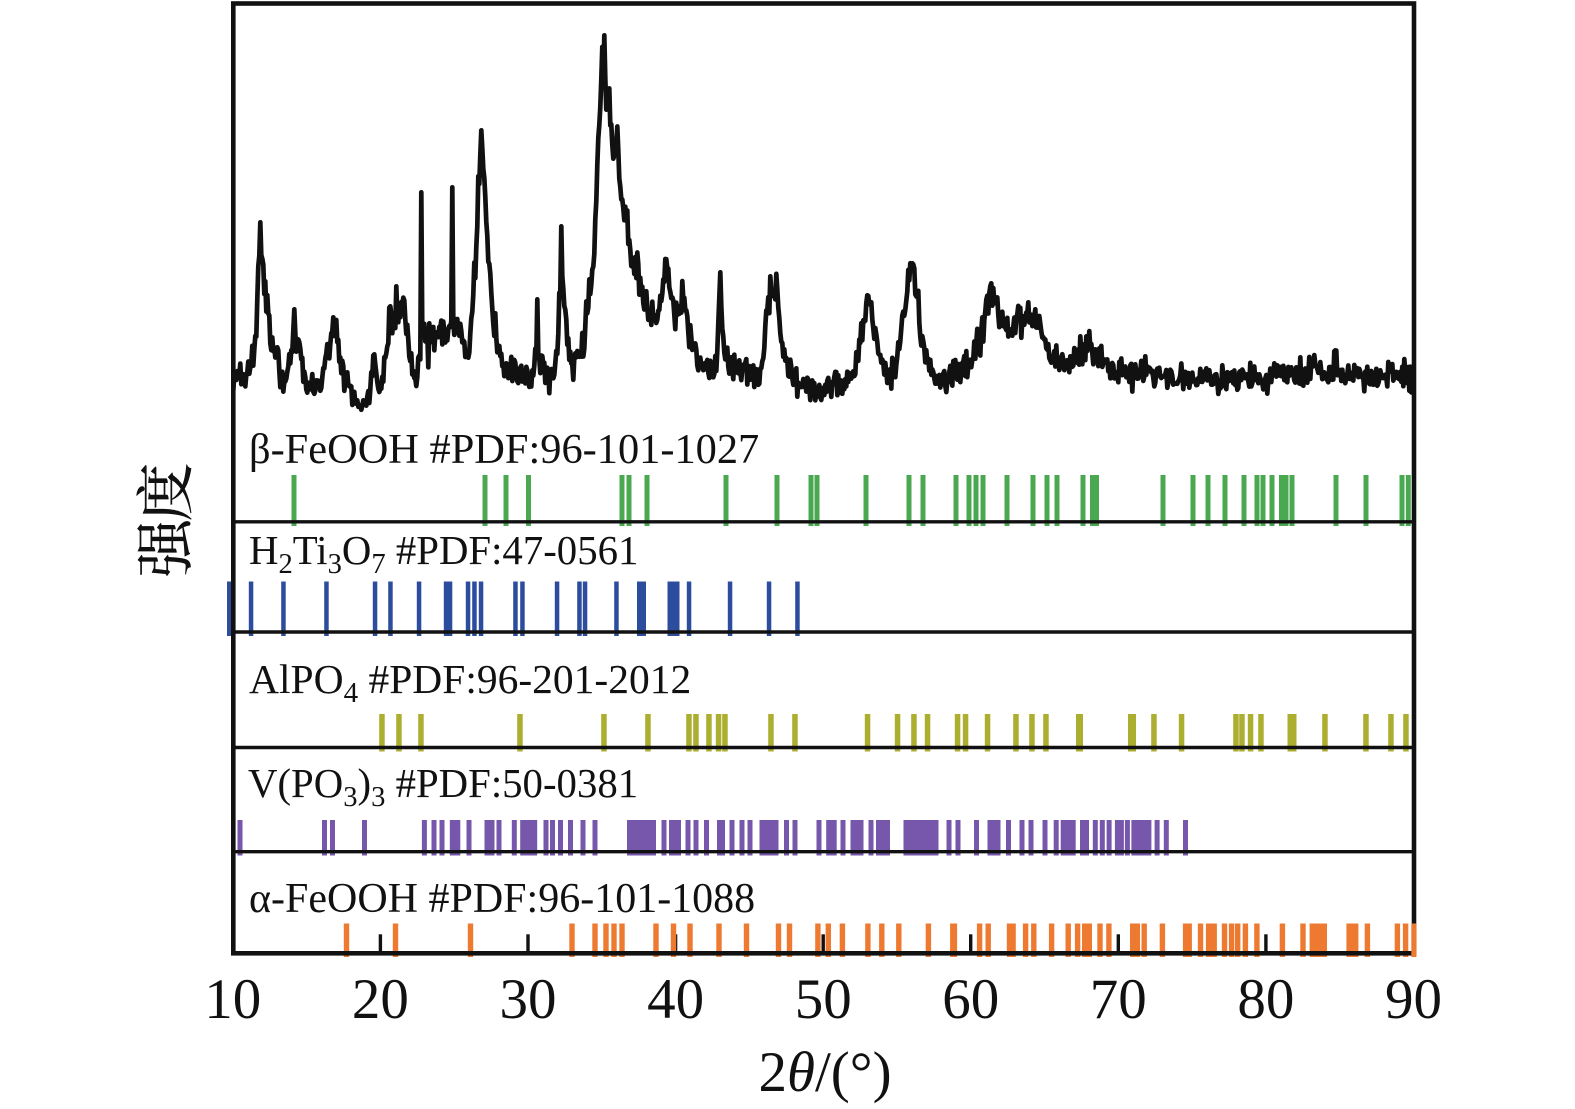  Describe the element at coordinates (1413, 999) in the screenshot. I see `svg-text: 90` at that location.